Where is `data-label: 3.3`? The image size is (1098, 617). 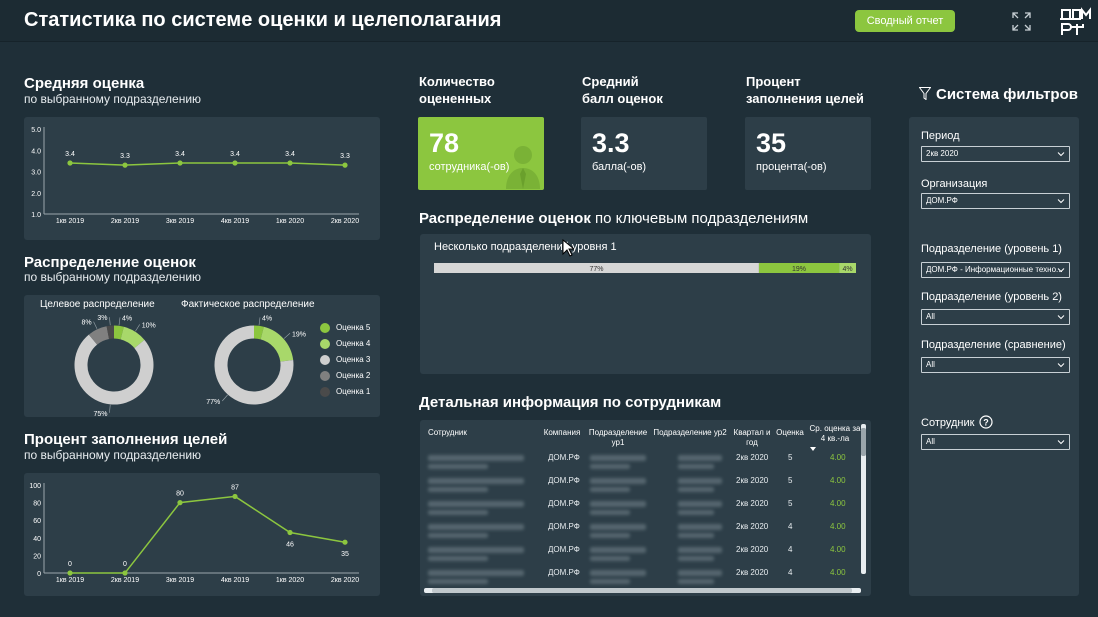 data-label: 3.3 is located at coordinates (345, 156).